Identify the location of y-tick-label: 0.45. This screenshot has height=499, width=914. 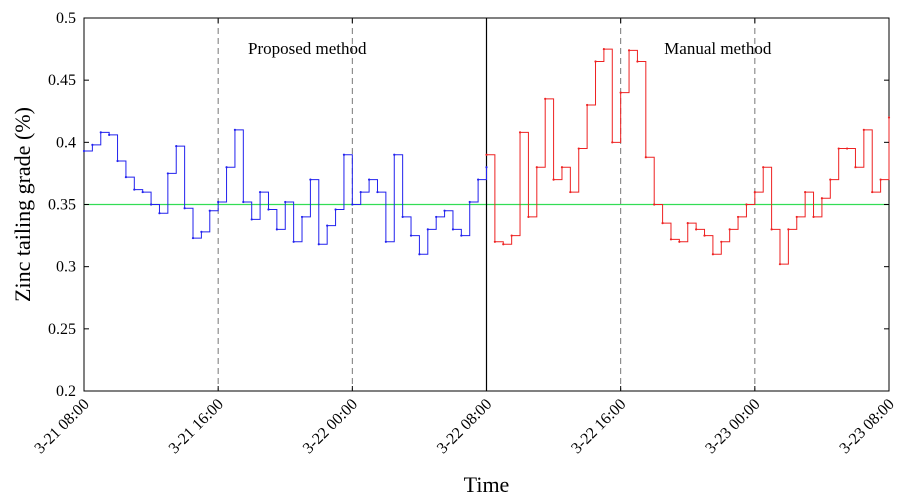
(62, 80).